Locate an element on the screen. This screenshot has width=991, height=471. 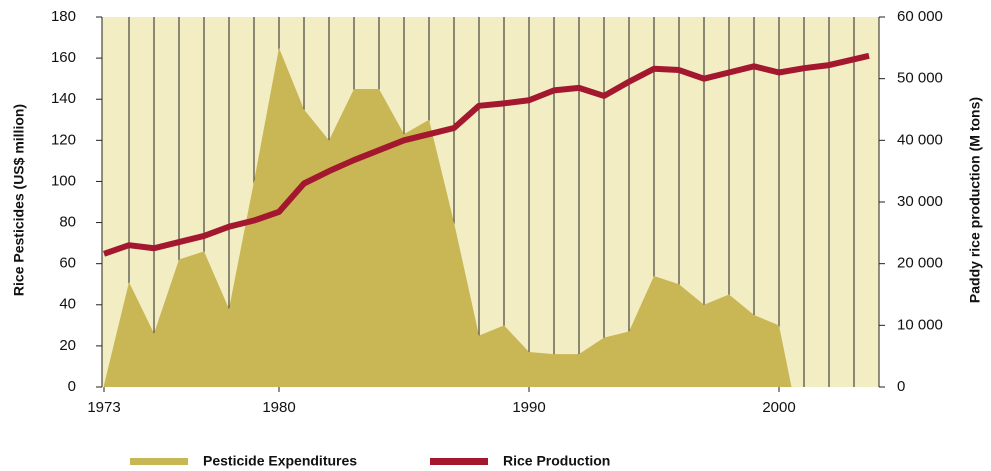
y-tick-label: 0 is located at coordinates (72, 386).